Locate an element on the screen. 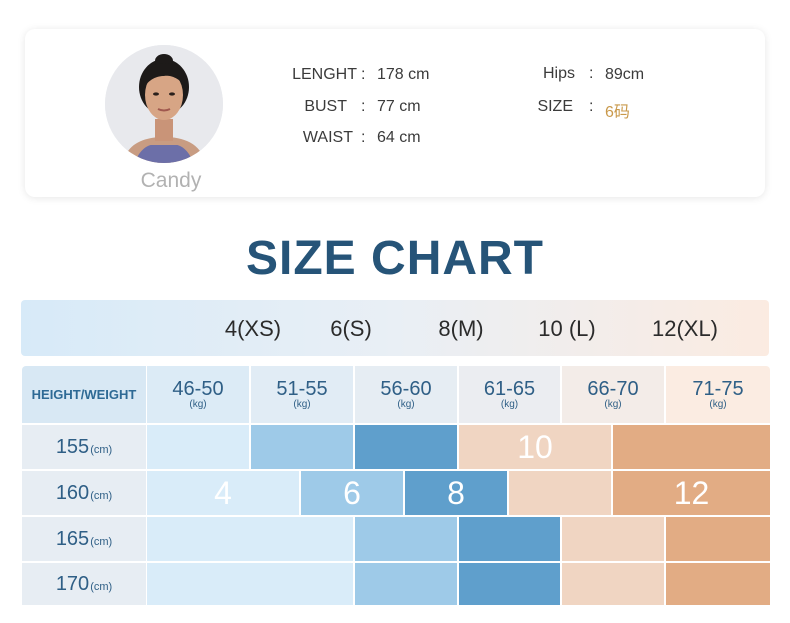  length-value: 178 cm is located at coordinates (403, 74).